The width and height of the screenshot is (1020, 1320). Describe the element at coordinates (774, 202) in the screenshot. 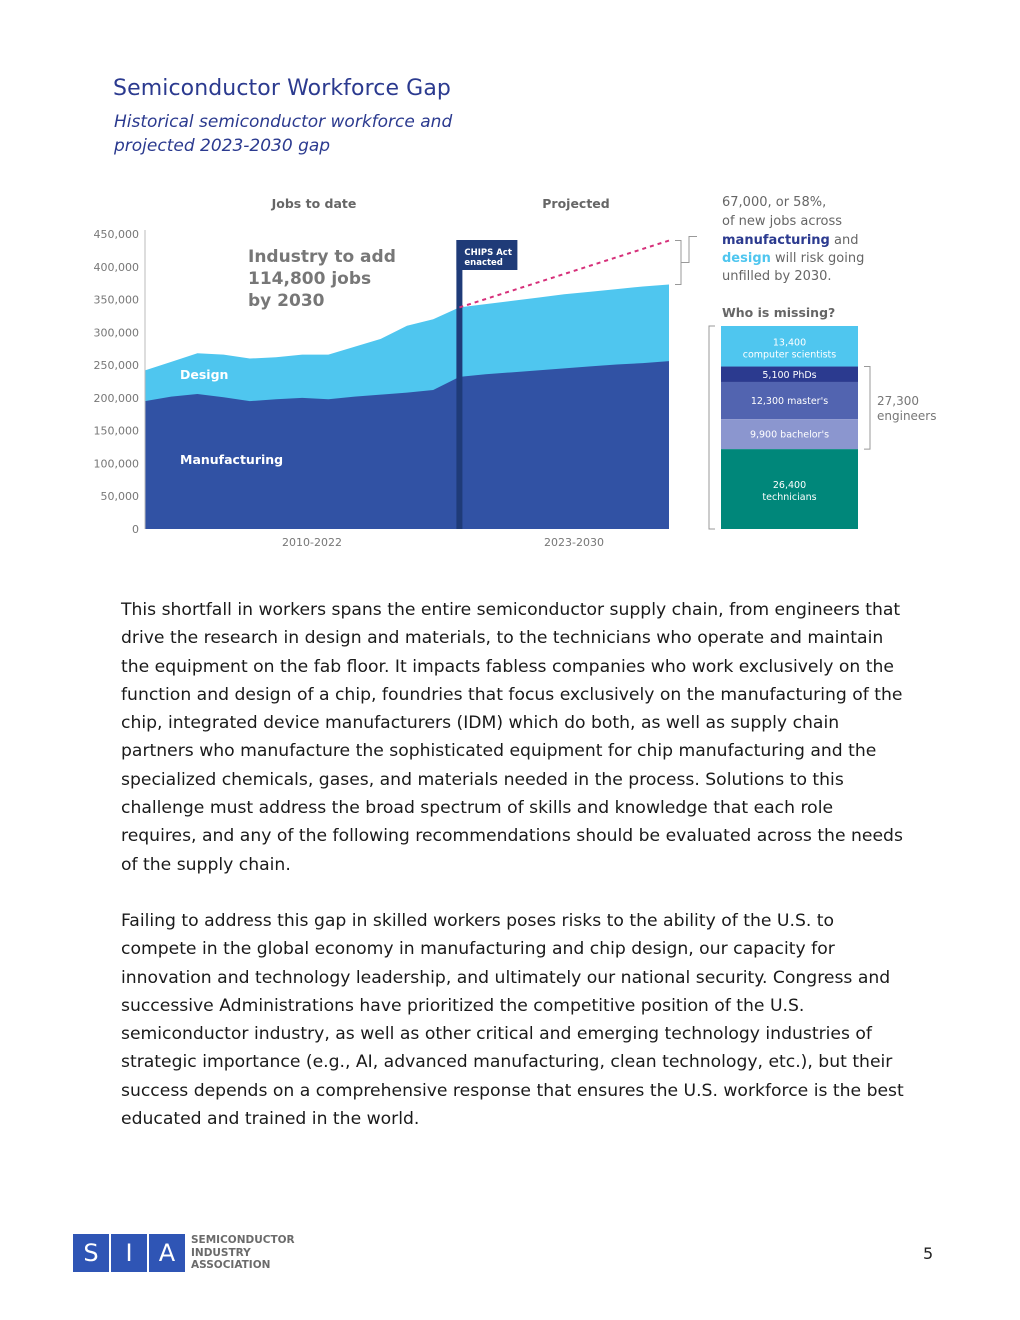

I see `gap-note-line: 67,000, or 58%,` at that location.